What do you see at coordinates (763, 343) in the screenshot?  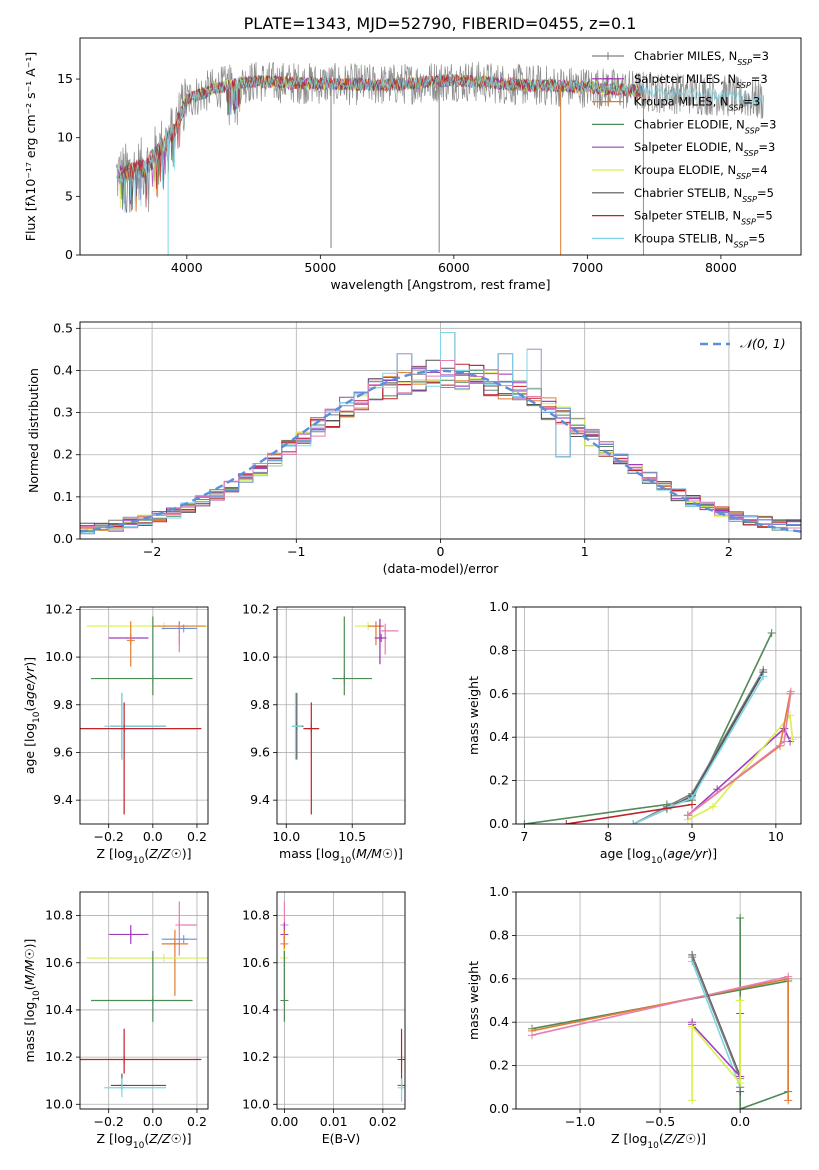 I see `legend-label: 𝒩(0, 1)` at bounding box center [763, 343].